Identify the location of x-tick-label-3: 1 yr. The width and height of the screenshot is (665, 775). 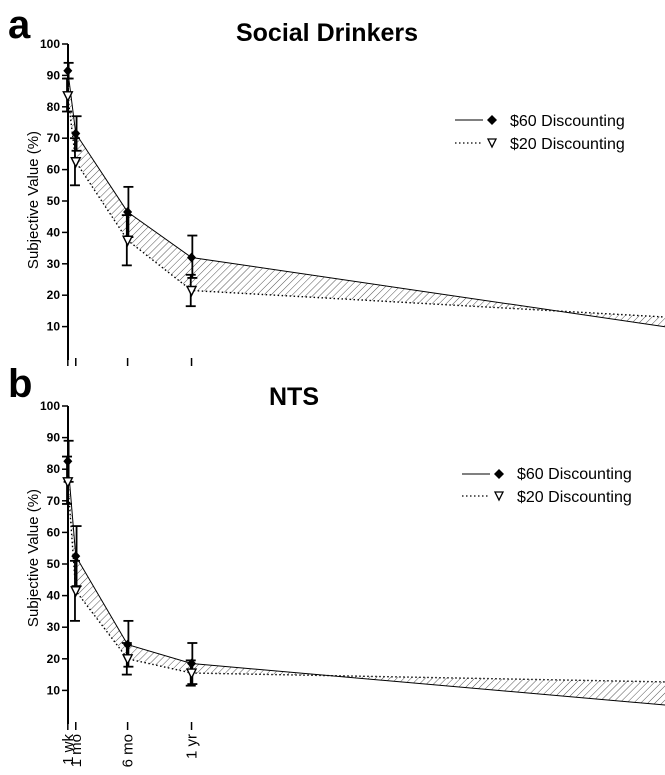
(192, 746).